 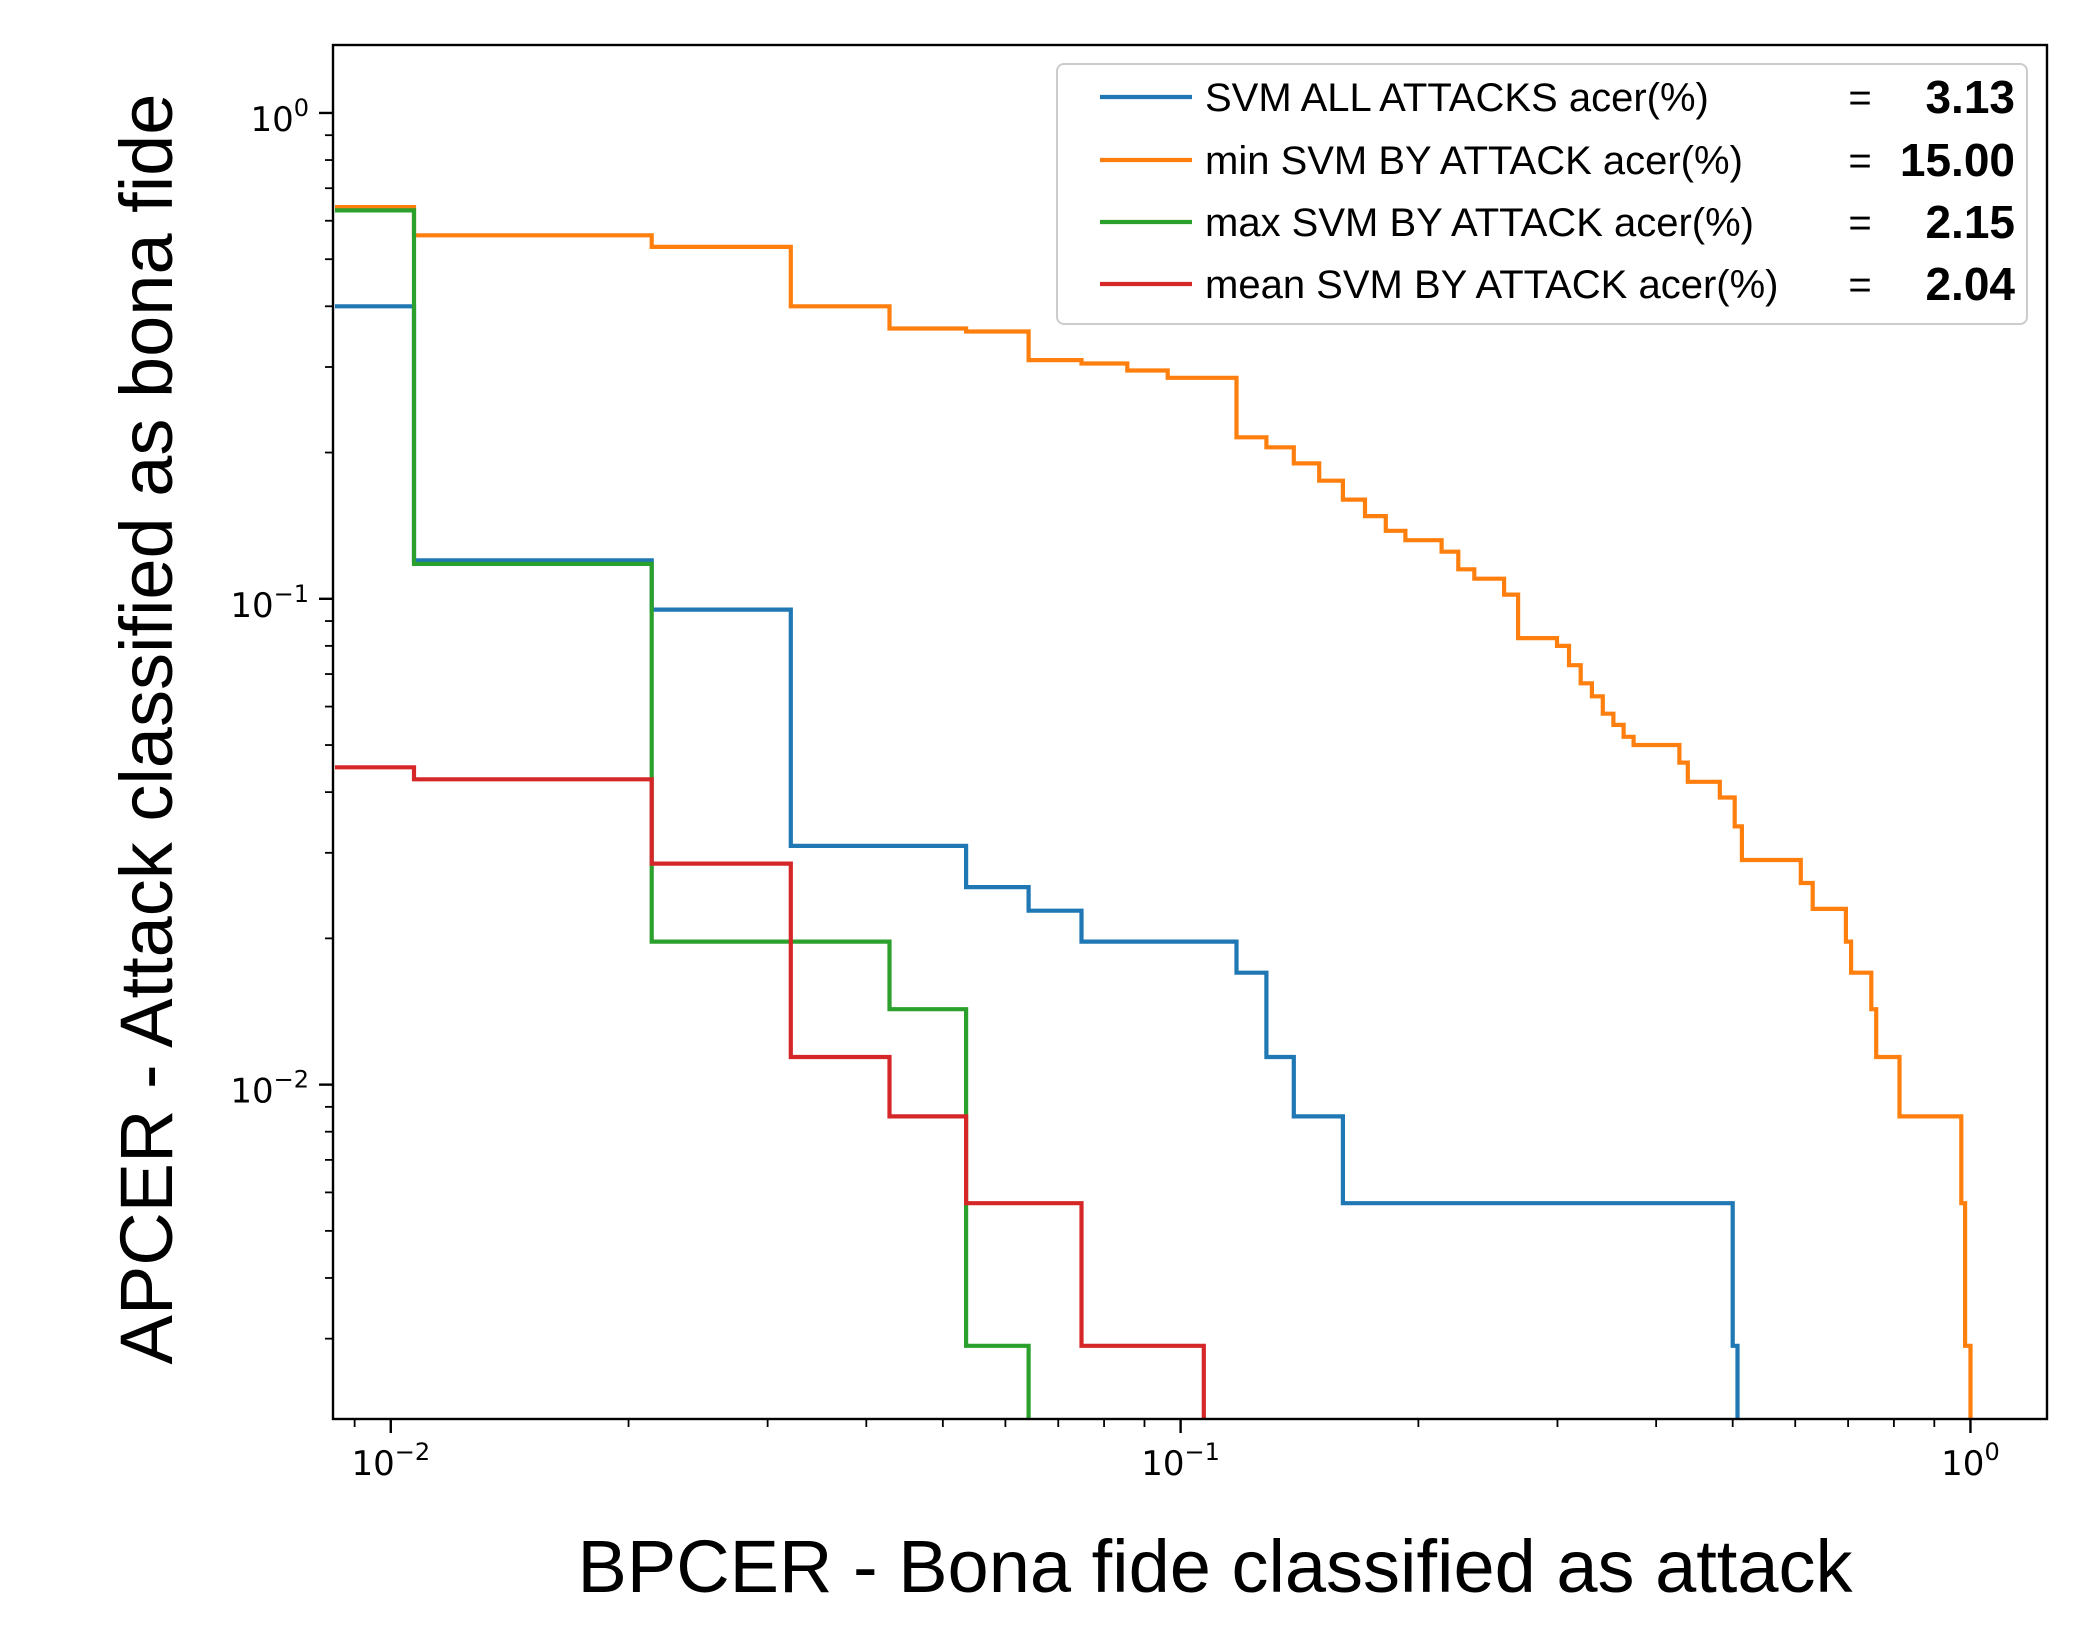 I want to click on legend-label-4: mean SVM BY ATTACK acer(%), so click(x=1492, y=285).